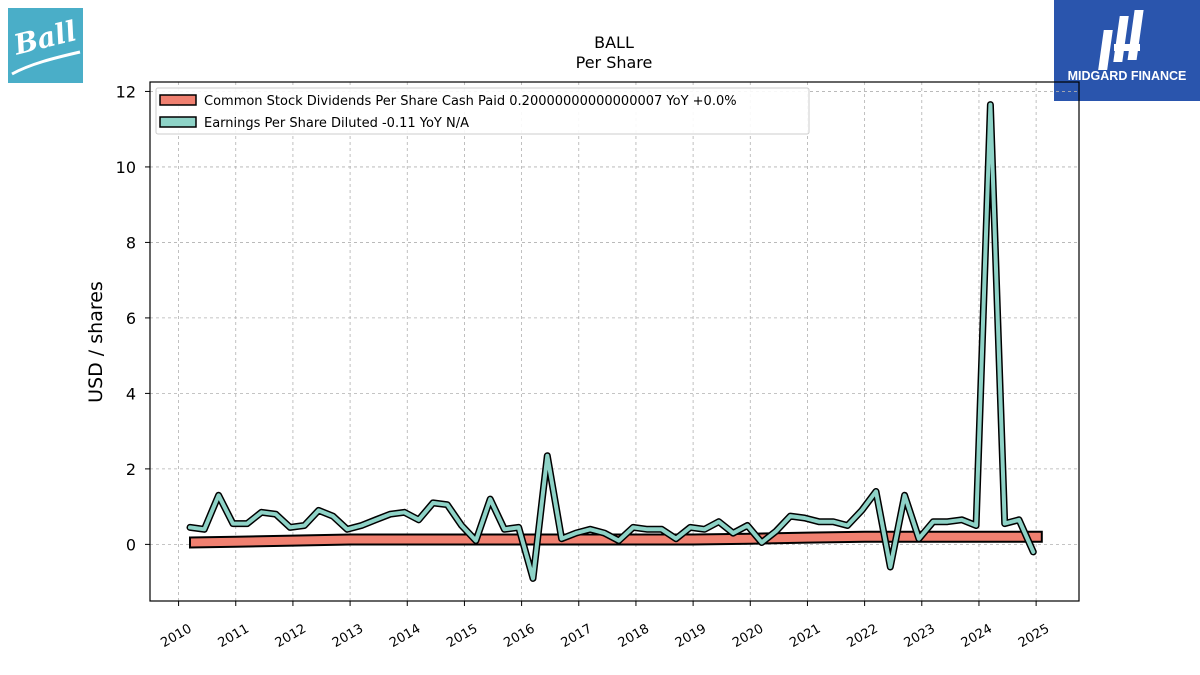 The image size is (1200, 675). I want to click on x-tick-label: 2023, so click(920, 636).